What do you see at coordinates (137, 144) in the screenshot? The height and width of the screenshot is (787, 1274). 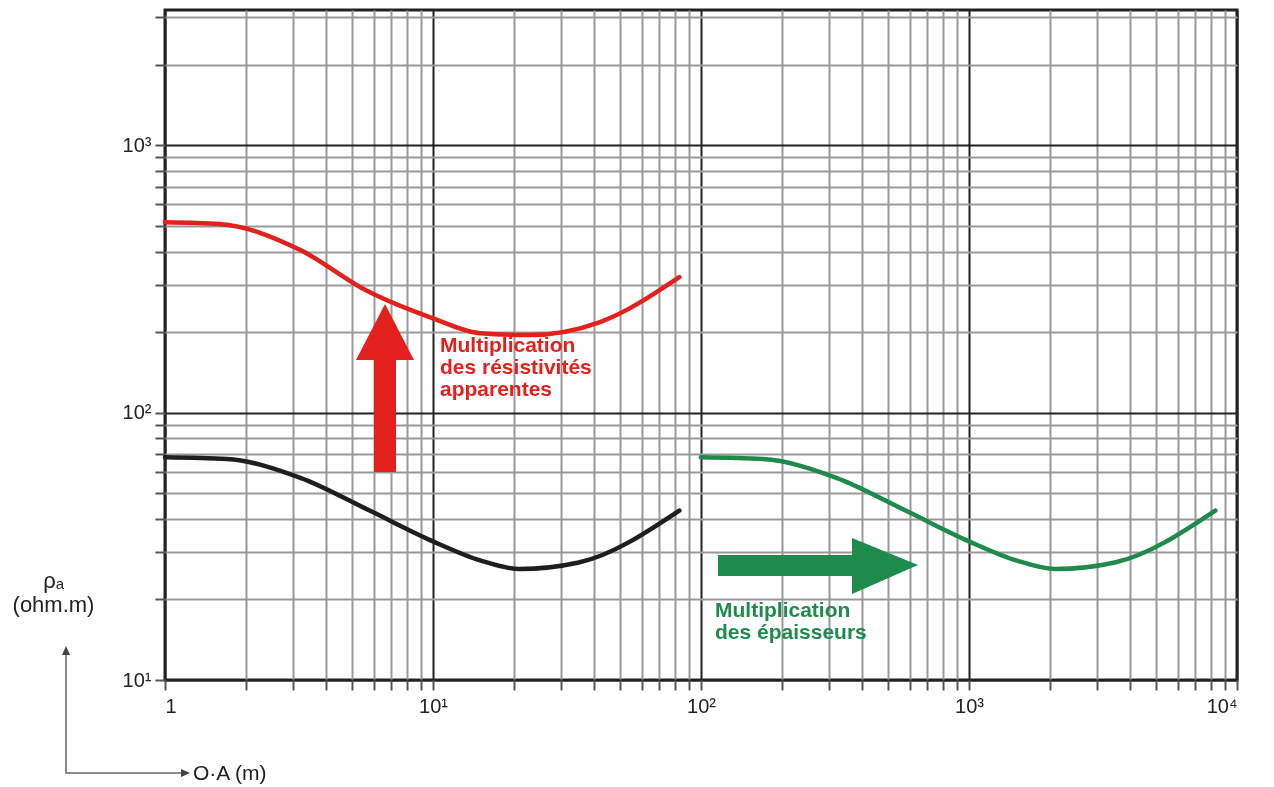 I see `y-tick-label: 10³` at bounding box center [137, 144].